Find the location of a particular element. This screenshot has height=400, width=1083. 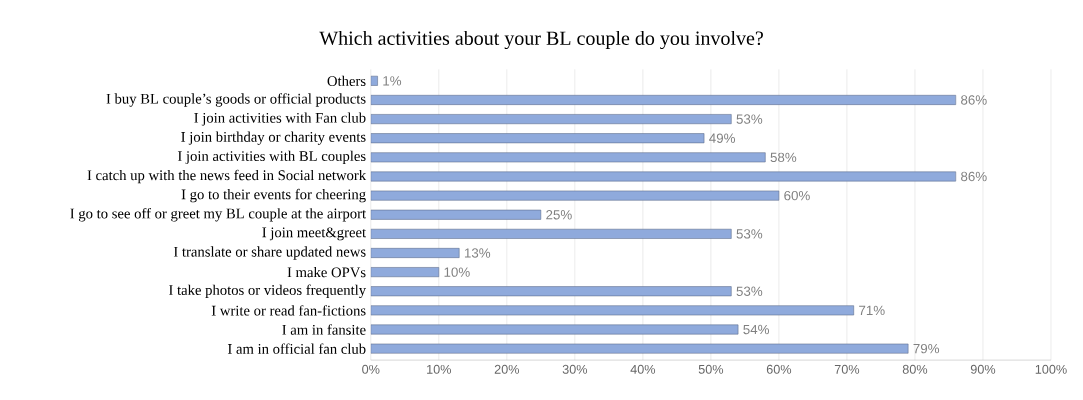

y-tick-label: I catch up with the news feed in Social network is located at coordinates (227, 176).